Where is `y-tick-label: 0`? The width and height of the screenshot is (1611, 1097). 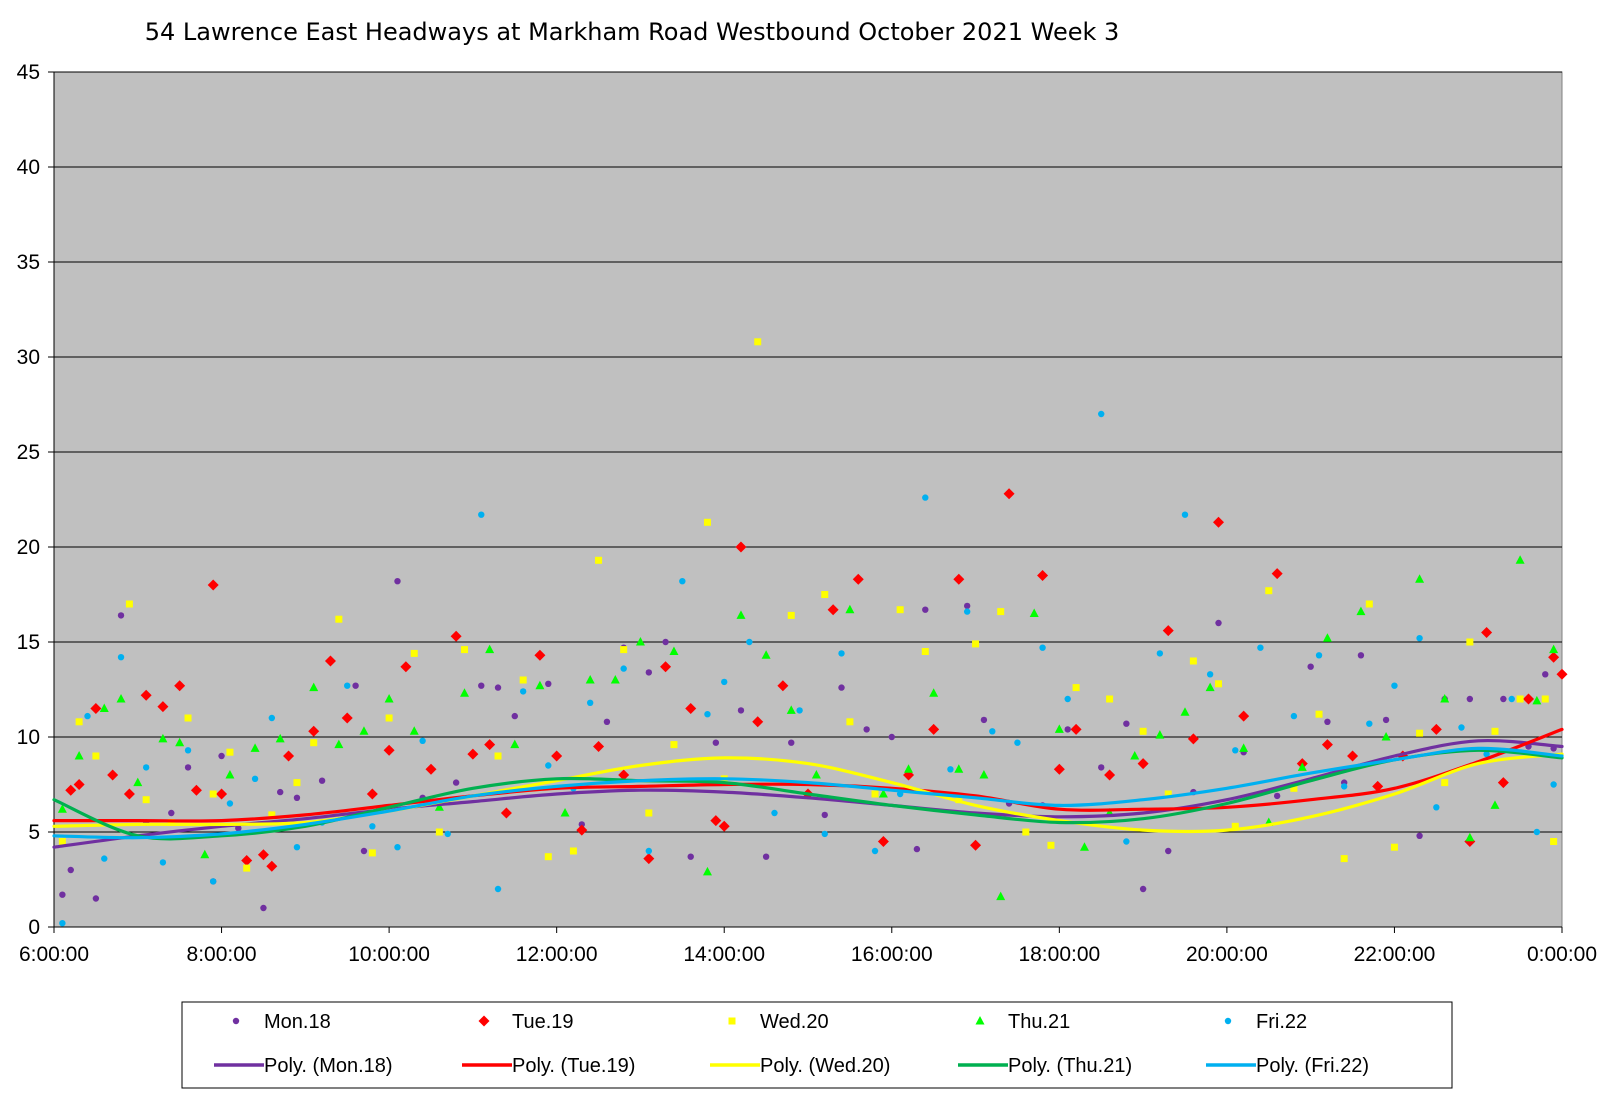 y-tick-label: 0 is located at coordinates (34, 927).